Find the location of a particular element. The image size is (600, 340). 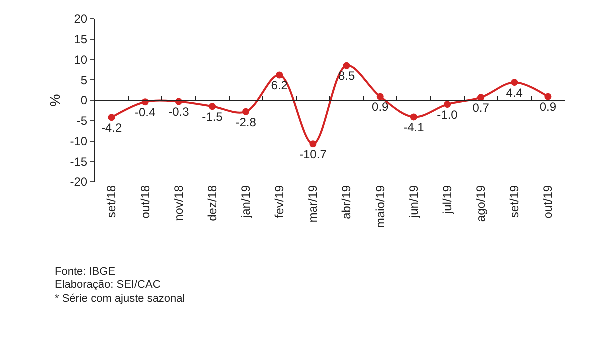

text: 8.5 is located at coordinates (347, 76).